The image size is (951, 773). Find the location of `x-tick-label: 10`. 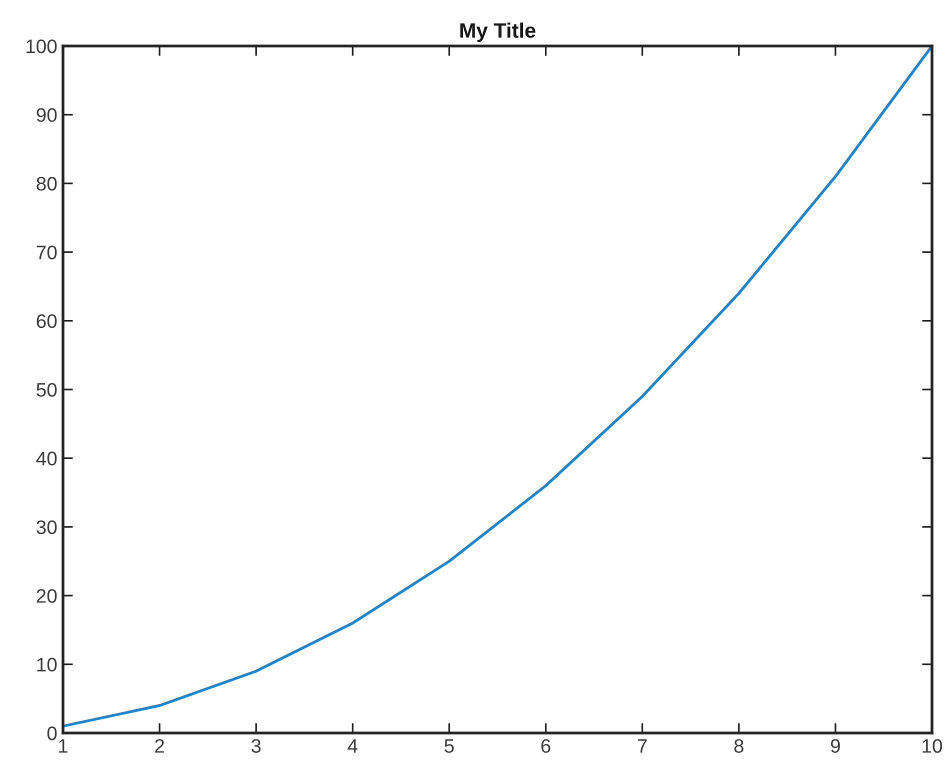

x-tick-label: 10 is located at coordinates (932, 746).